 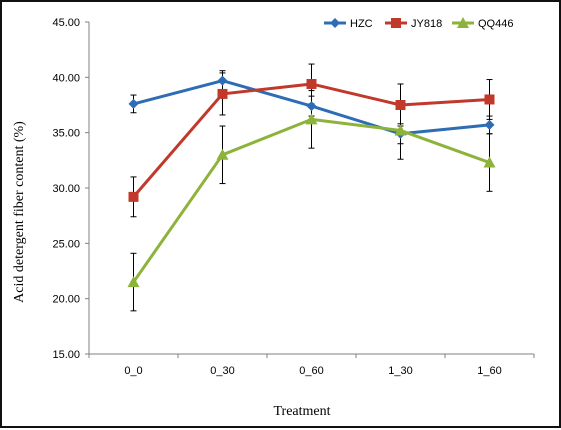 What do you see at coordinates (495, 24) in the screenshot?
I see `legend-qq446-label: QQ446` at bounding box center [495, 24].